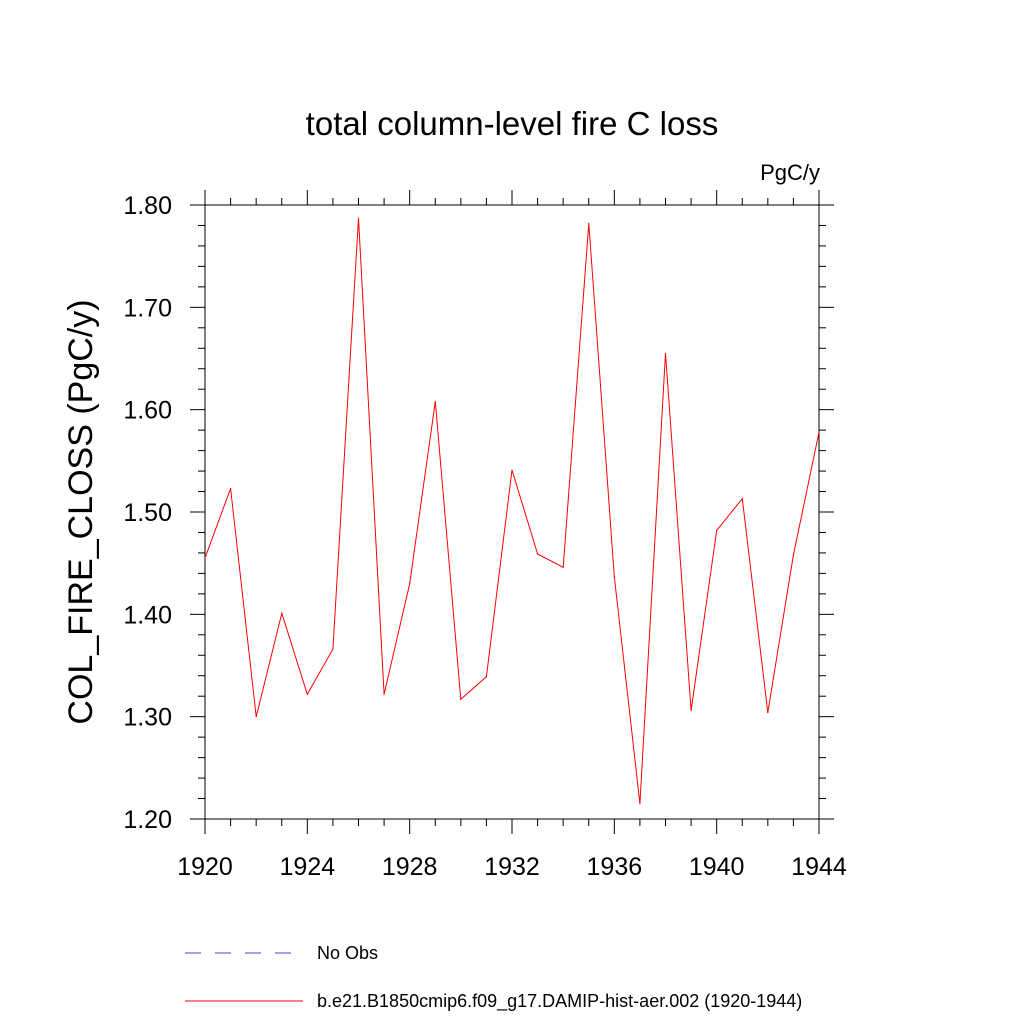 The image size is (1024, 1024). I want to click on x-tick-label: 1924, so click(308, 867).